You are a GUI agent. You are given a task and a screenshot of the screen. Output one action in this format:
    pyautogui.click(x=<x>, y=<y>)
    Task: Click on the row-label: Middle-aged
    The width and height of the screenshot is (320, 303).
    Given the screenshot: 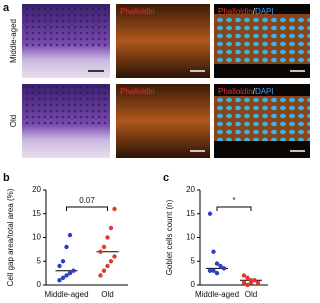 What is the action you would take?
    pyautogui.click(x=13, y=41)
    